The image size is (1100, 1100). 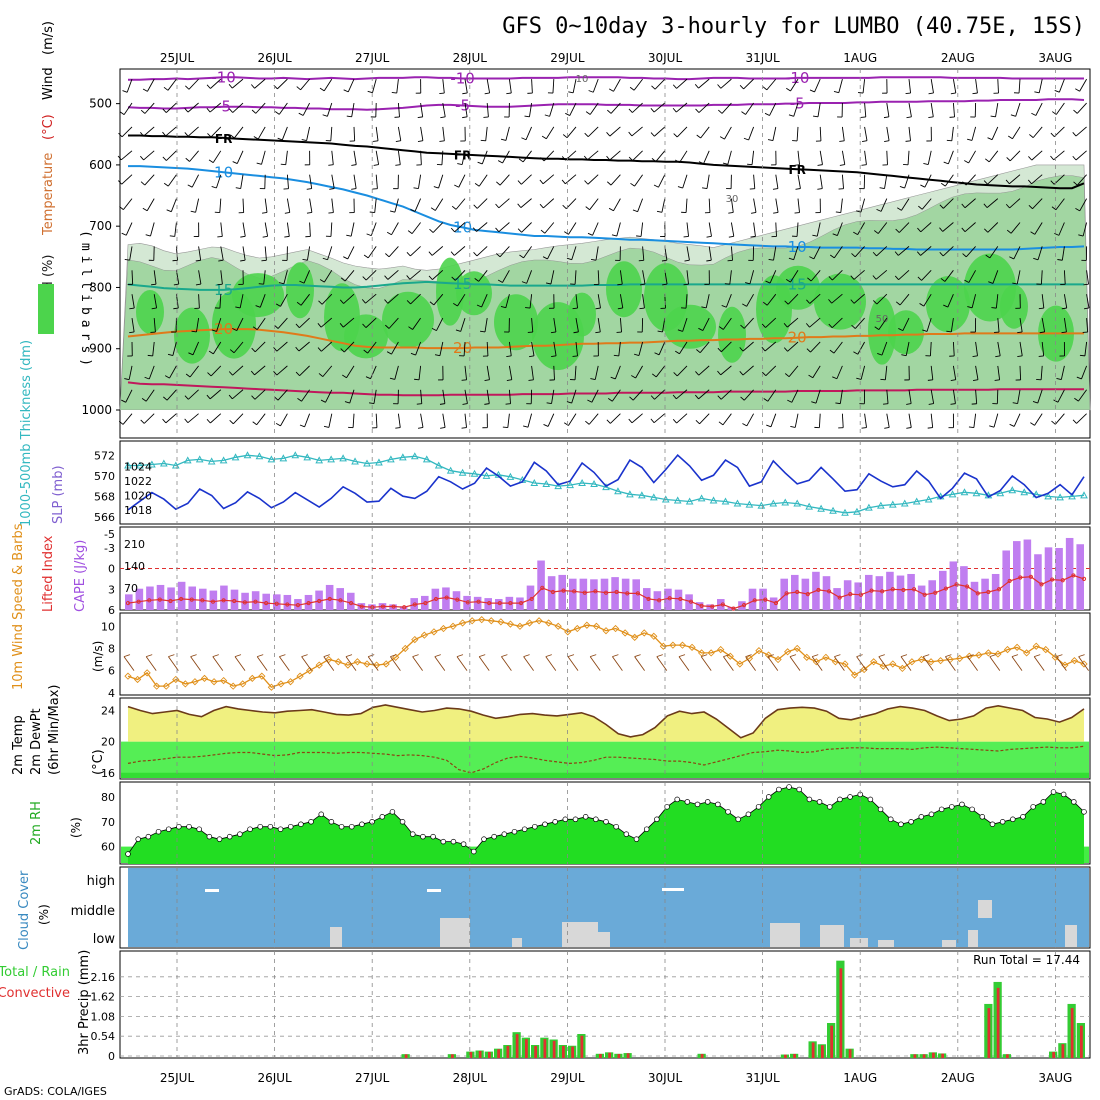 What do you see at coordinates (98, 762) in the screenshot?
I see `temp-ylabel-group: (°C)` at bounding box center [98, 762].